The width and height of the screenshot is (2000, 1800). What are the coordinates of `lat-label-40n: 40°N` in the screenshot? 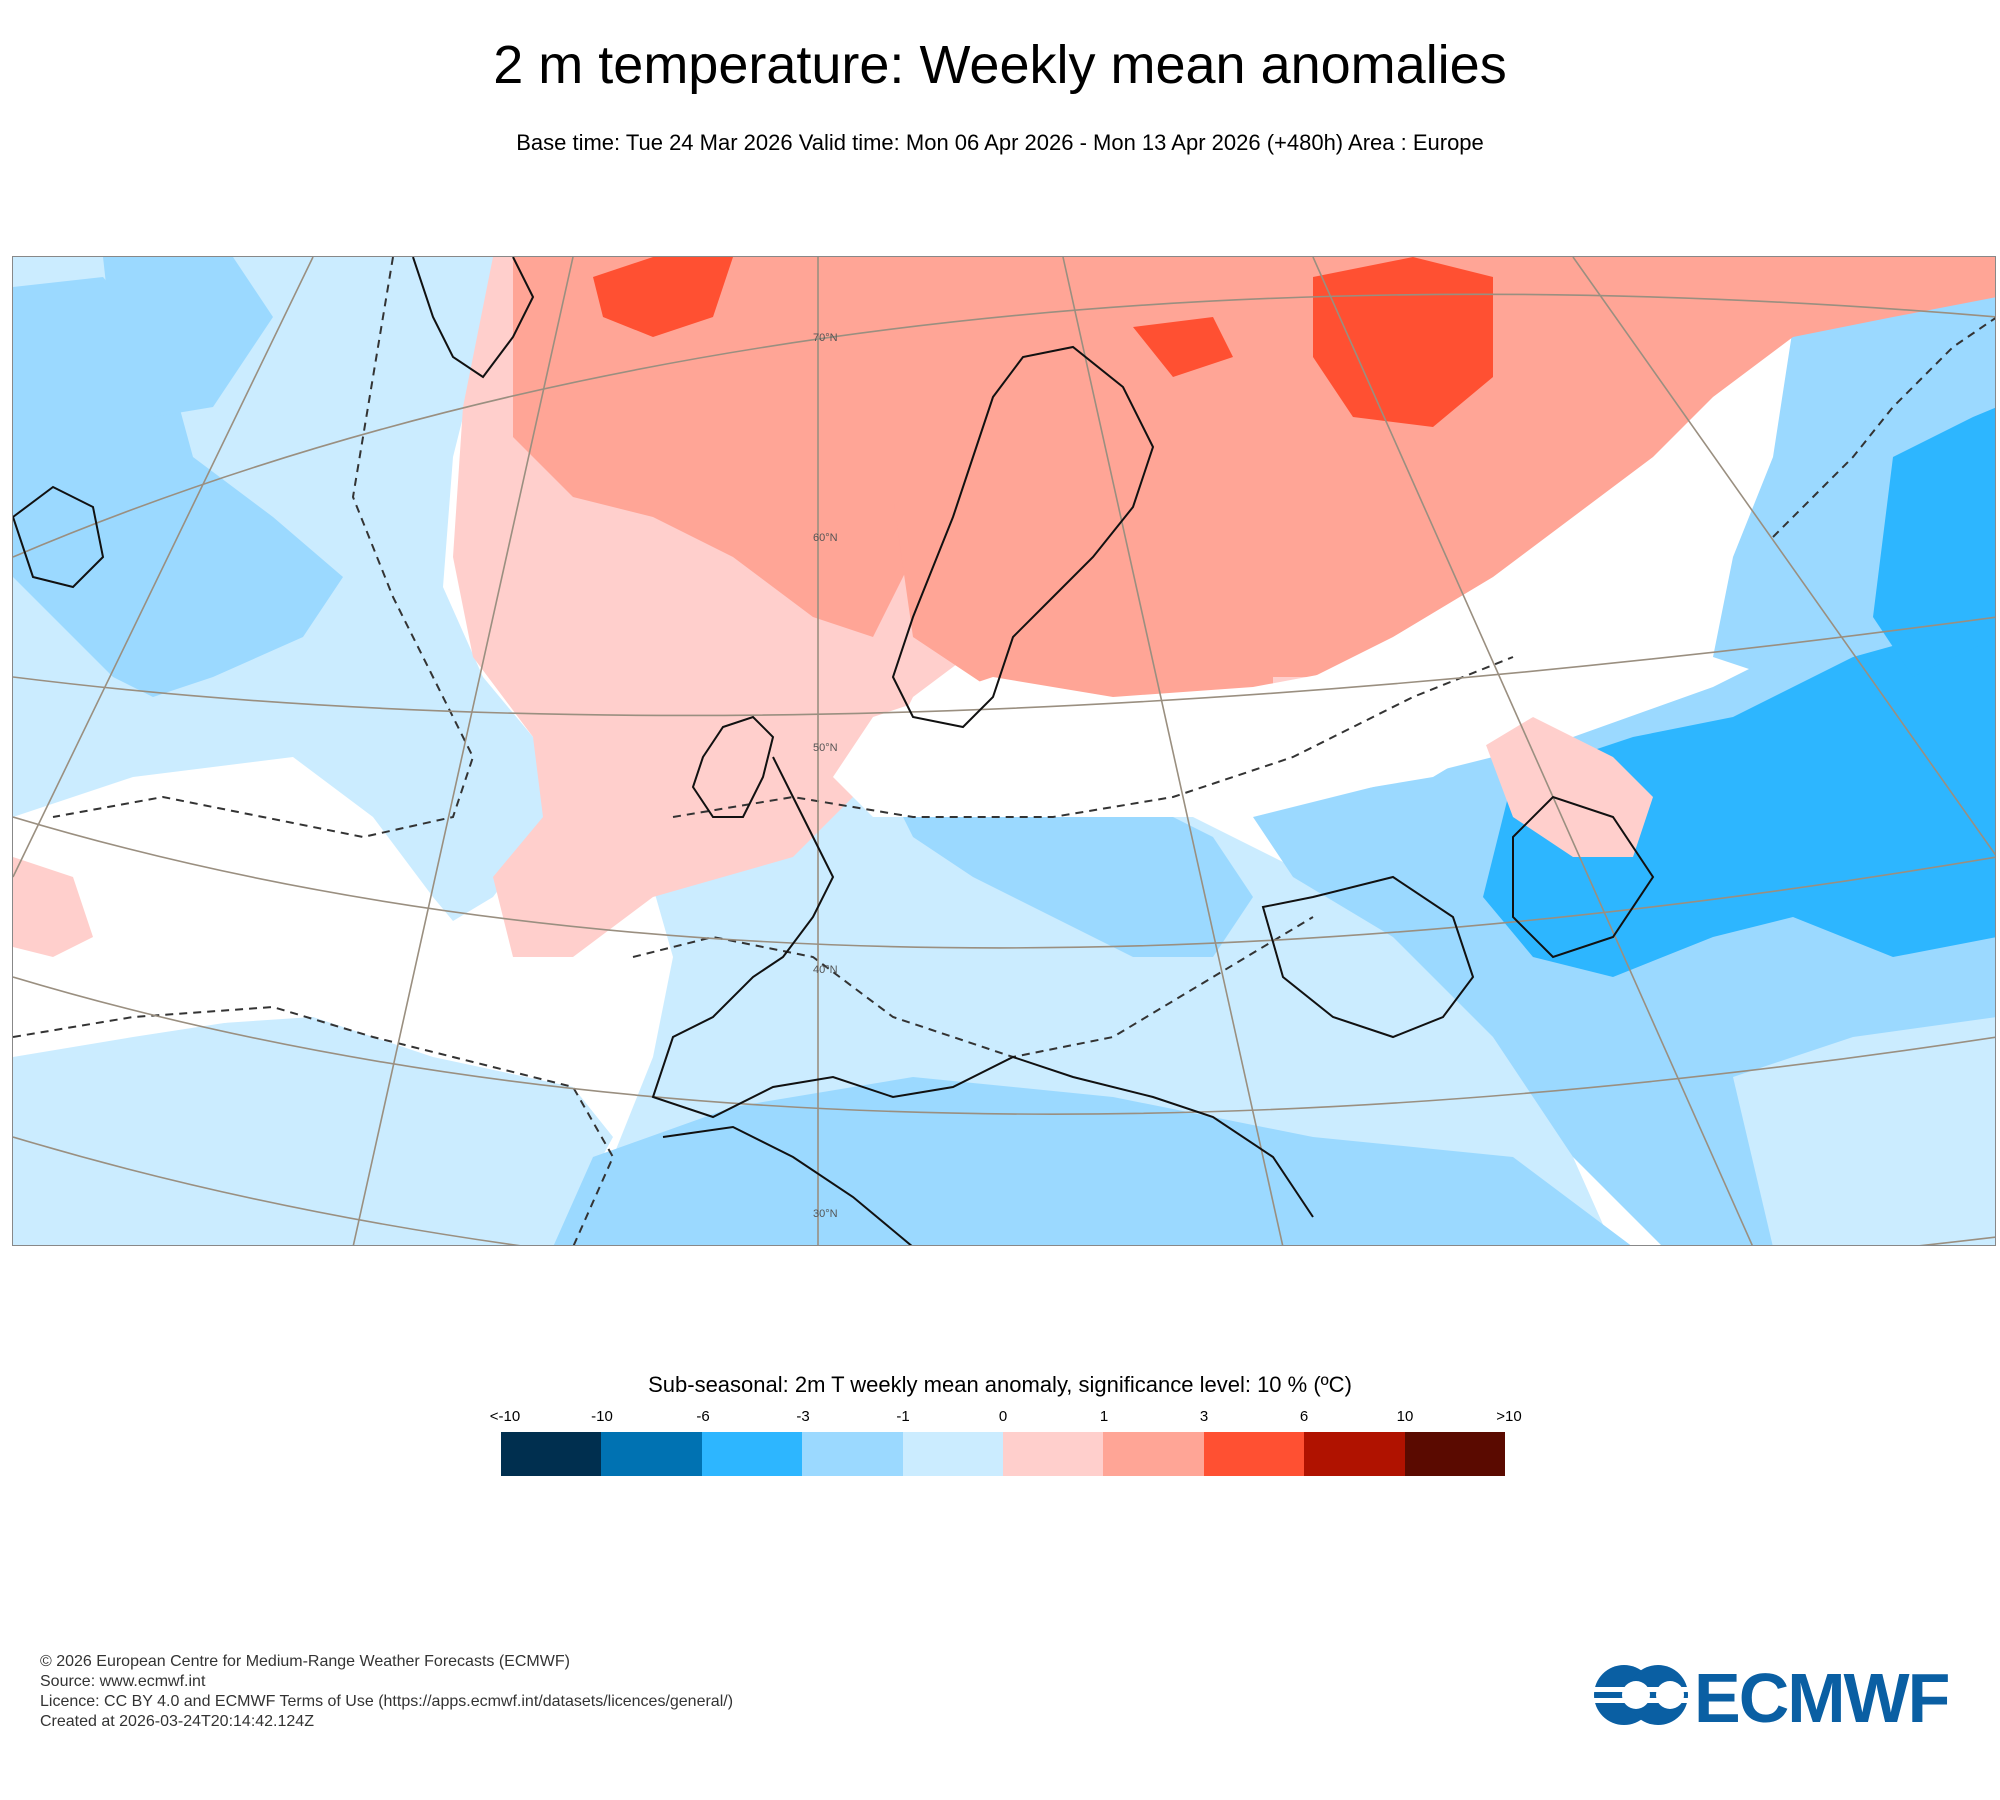 It's located at (825, 970).